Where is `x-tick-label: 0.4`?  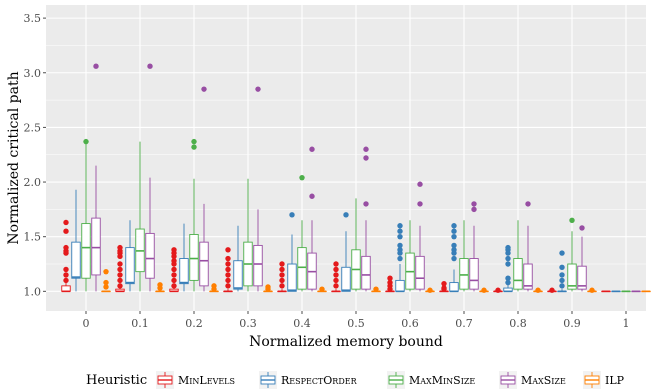
x-tick-label: 0.4 is located at coordinates (302, 323).